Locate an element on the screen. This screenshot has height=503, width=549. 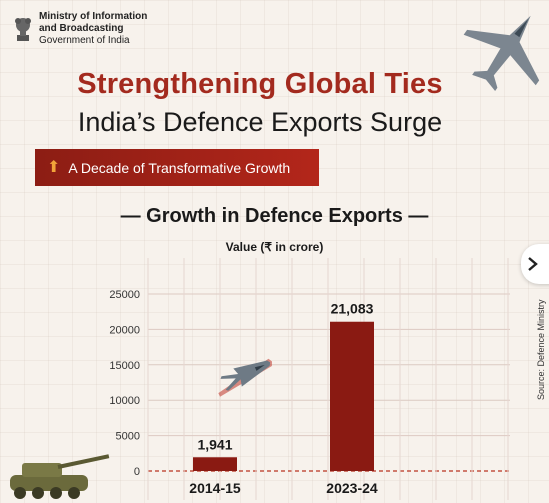
artillery-tank-icon is located at coordinates (60, 476).